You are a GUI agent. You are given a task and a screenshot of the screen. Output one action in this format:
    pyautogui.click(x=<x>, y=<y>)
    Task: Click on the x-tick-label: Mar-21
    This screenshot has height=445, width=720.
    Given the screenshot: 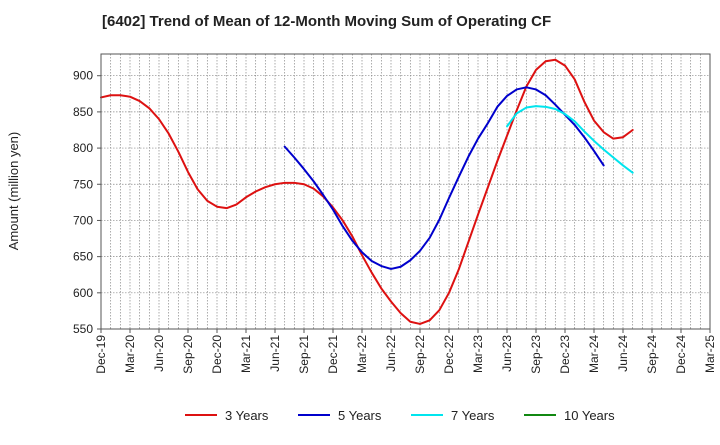 What is the action you would take?
    pyautogui.click(x=246, y=354)
    